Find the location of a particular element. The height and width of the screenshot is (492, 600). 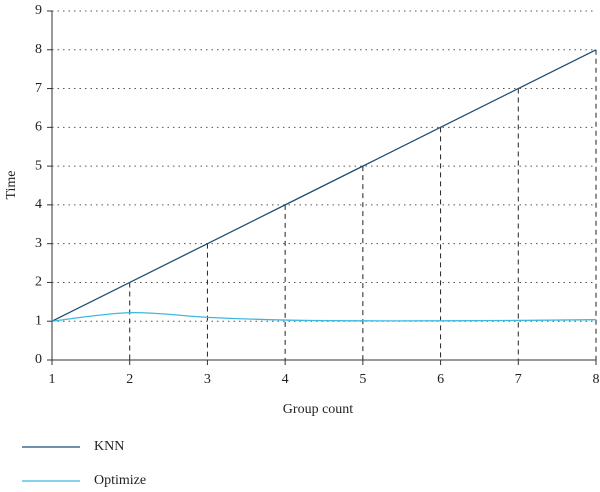

y-tick-label: 2 is located at coordinates (38, 282).